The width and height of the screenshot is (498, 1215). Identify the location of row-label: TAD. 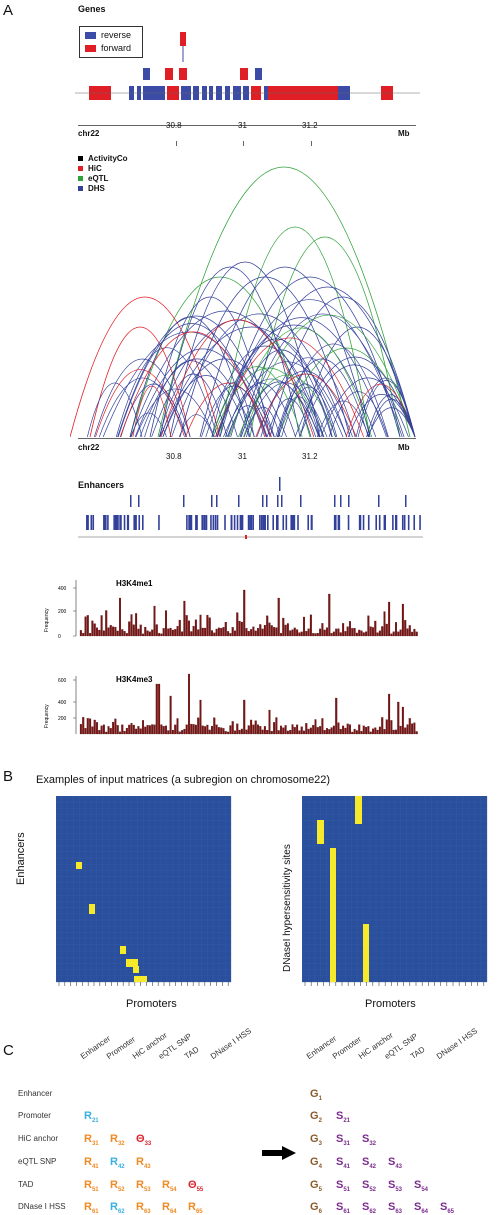
(26, 1184).